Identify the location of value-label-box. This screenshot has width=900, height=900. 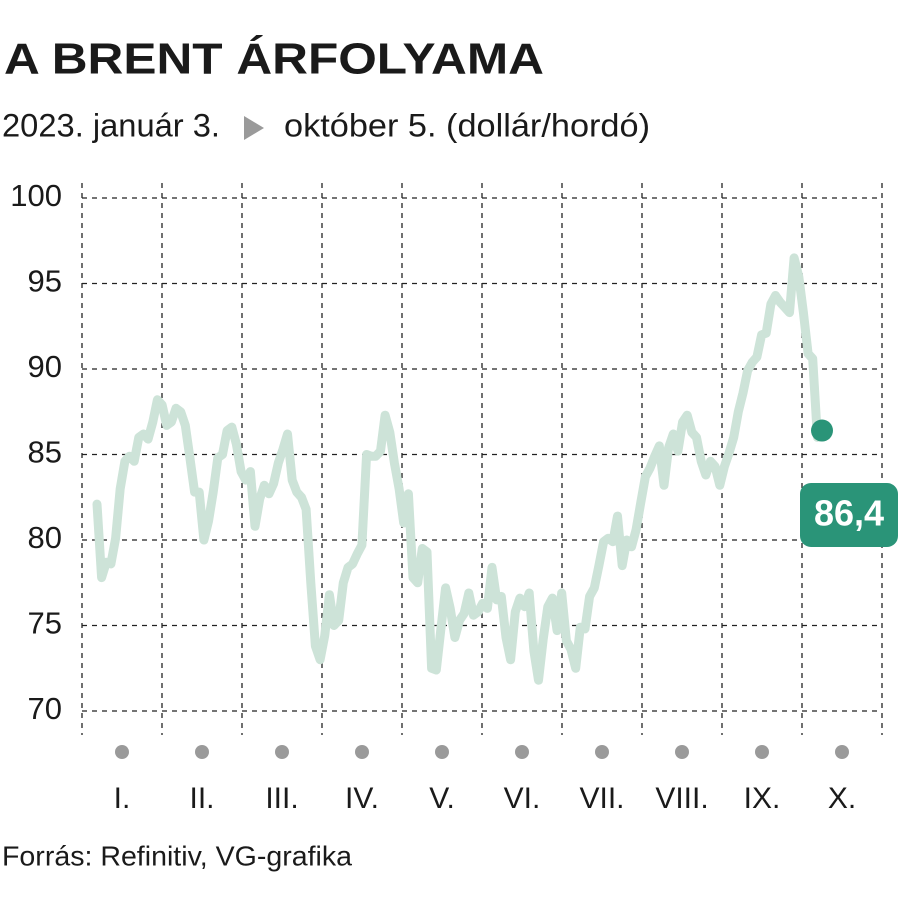
(849, 515).